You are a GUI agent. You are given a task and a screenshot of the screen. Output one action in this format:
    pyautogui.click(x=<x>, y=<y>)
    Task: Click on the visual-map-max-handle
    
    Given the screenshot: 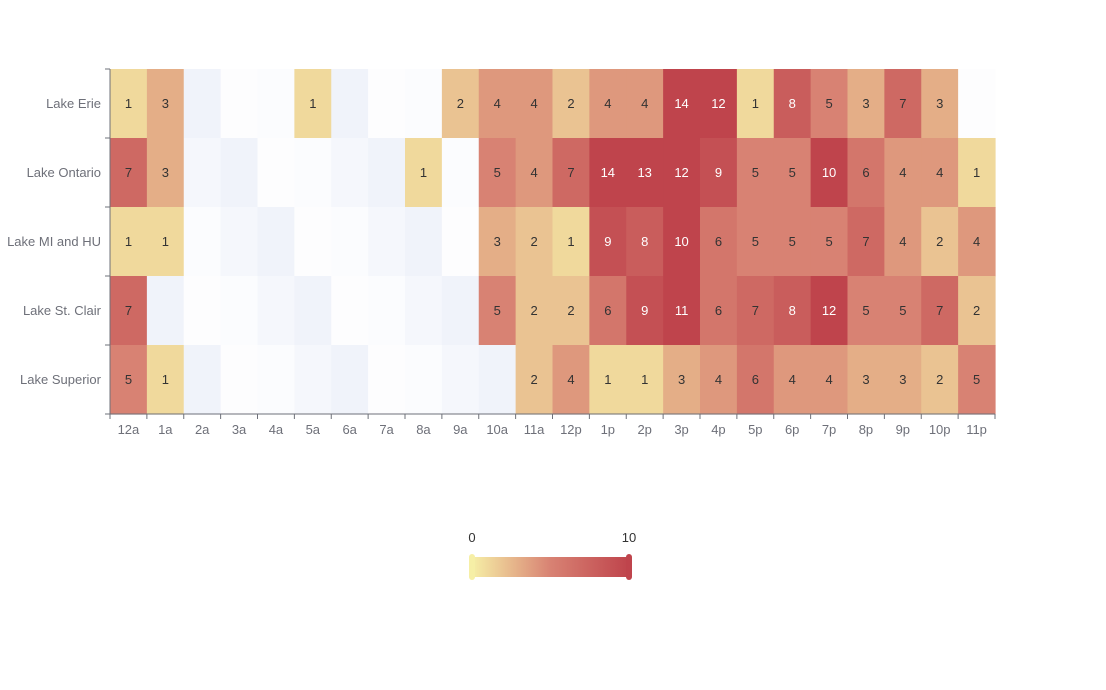 What is the action you would take?
    pyautogui.click(x=629, y=567)
    